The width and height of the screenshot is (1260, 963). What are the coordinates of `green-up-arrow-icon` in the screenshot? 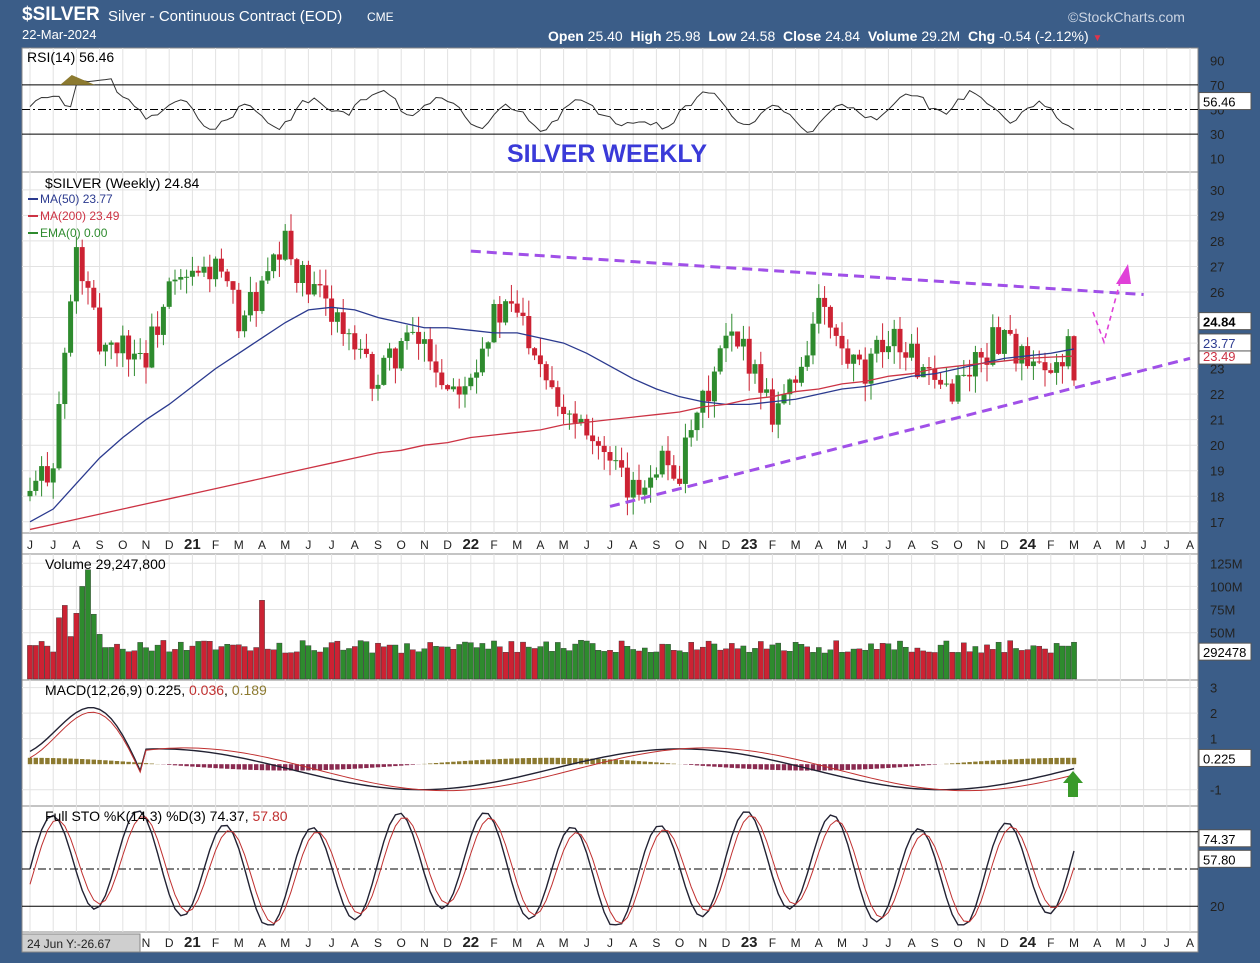 It's located at (1073, 784).